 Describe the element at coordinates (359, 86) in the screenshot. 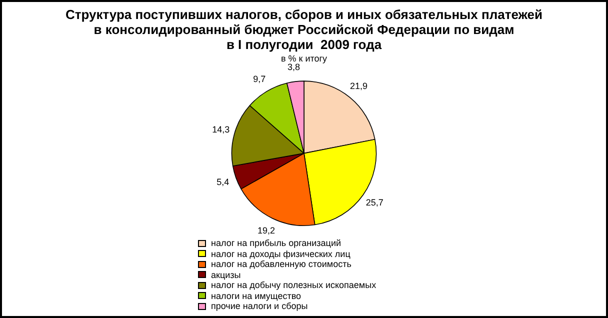

I see `data-label: 21,9` at that location.